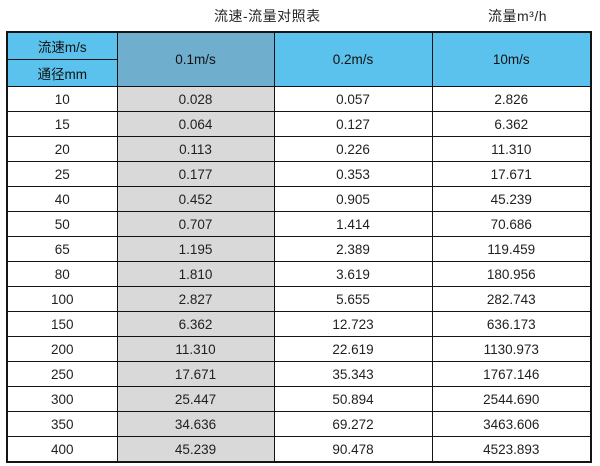 The width and height of the screenshot is (600, 466). I want to click on table-row: 350 34.636 69.272 3463.606, so click(299, 424).